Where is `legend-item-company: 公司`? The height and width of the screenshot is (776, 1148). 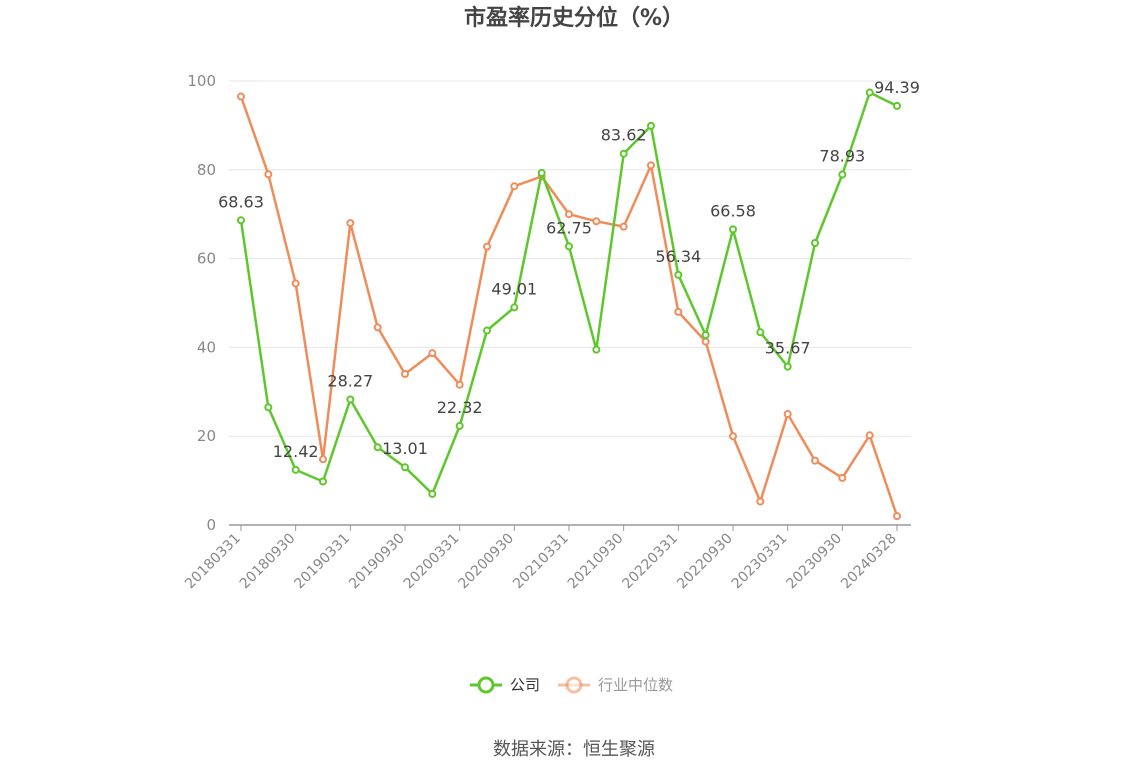 legend-item-company: 公司 is located at coordinates (505, 685).